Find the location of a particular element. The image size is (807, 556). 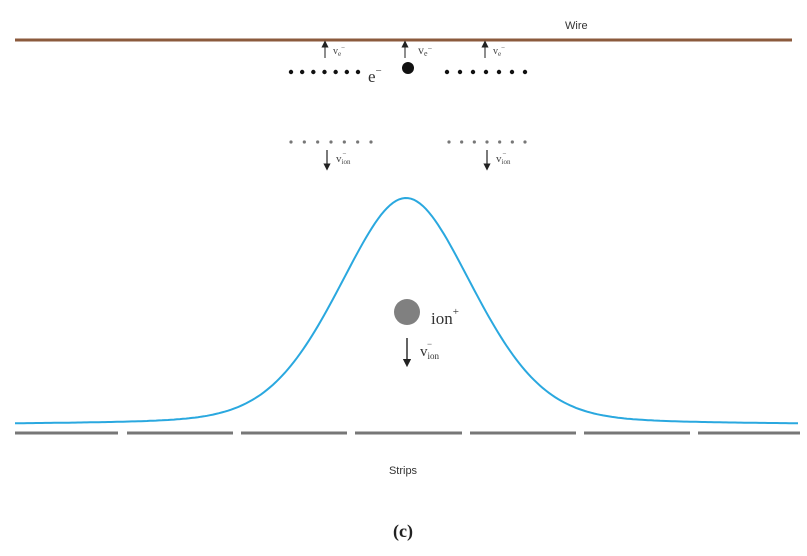

ion is located at coordinates (407, 312).